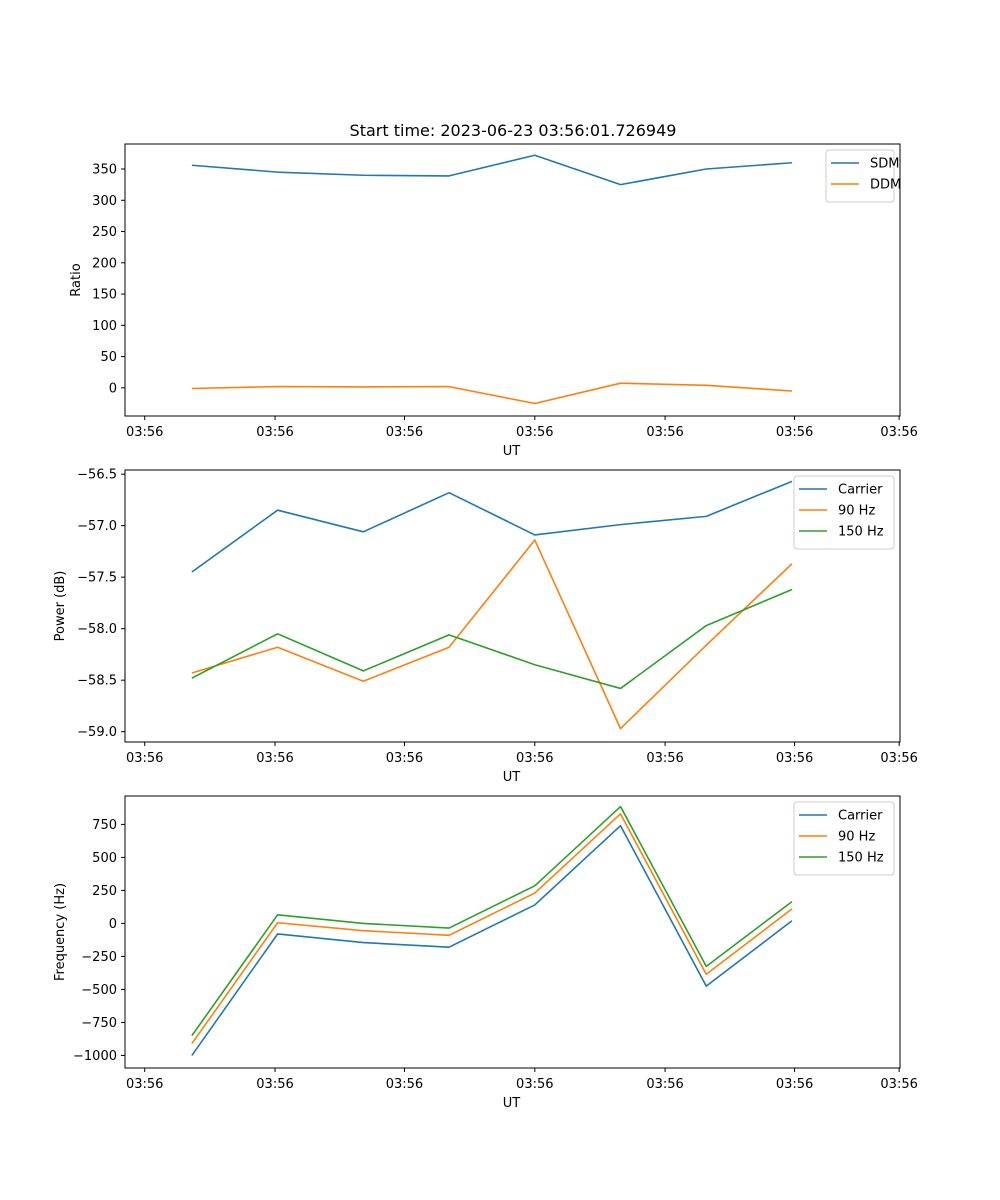  What do you see at coordinates (97, 578) in the screenshot?
I see `y-tick-label: −57.5` at bounding box center [97, 578].